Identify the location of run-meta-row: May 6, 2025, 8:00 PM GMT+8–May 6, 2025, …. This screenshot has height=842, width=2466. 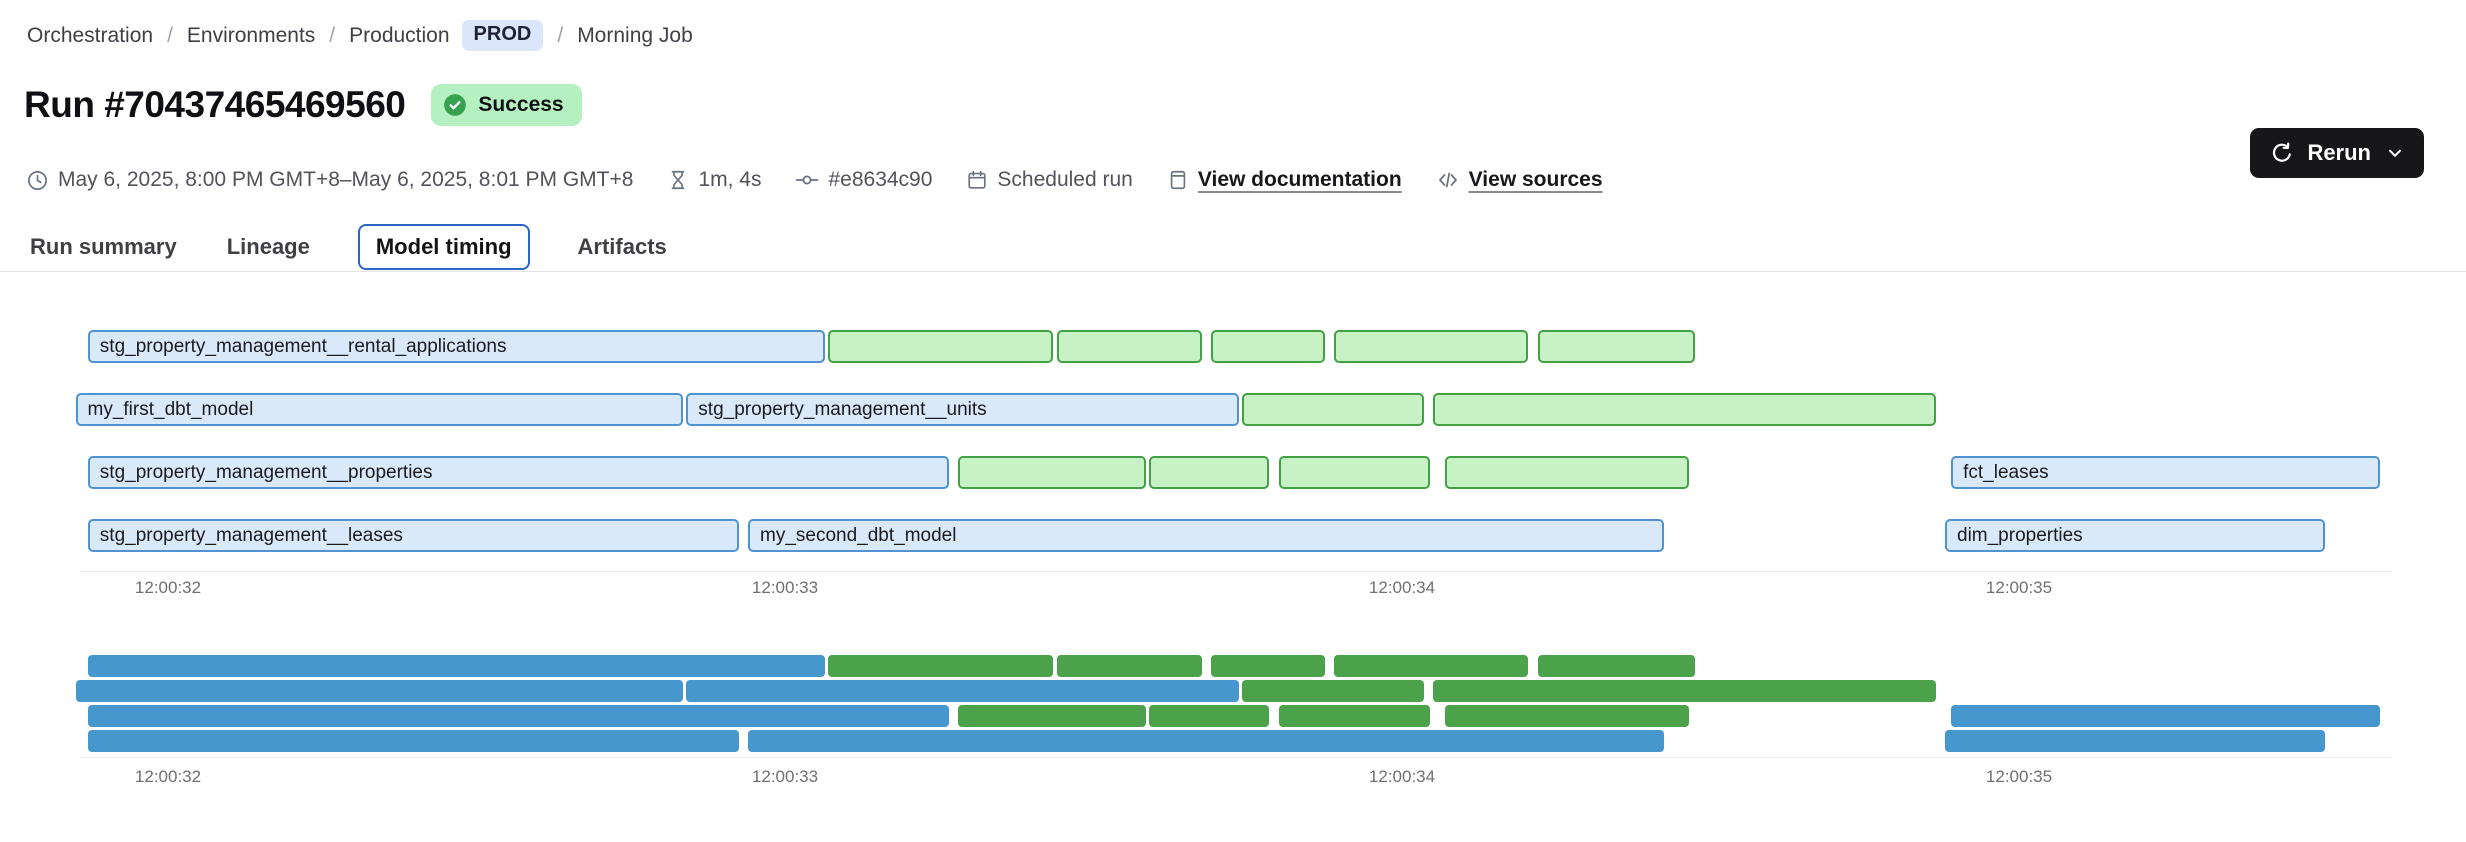
(814, 180).